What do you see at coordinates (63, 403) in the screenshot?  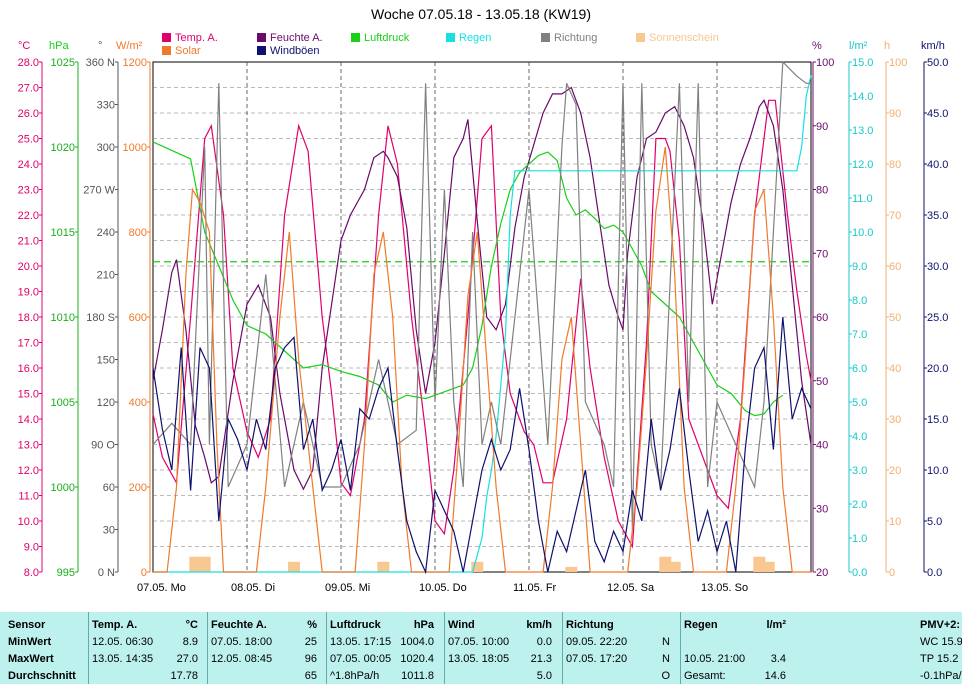 I see `axis-tick-label-pressure: 1005` at bounding box center [63, 403].